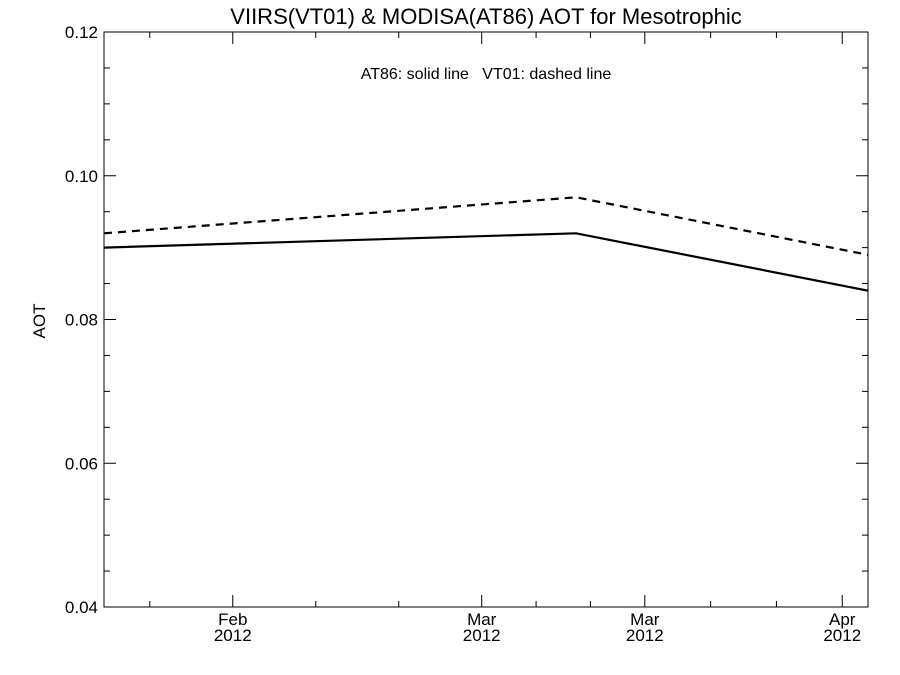 This screenshot has width=900, height=675. I want to click on y-tick-label: 0.12, so click(81, 32).